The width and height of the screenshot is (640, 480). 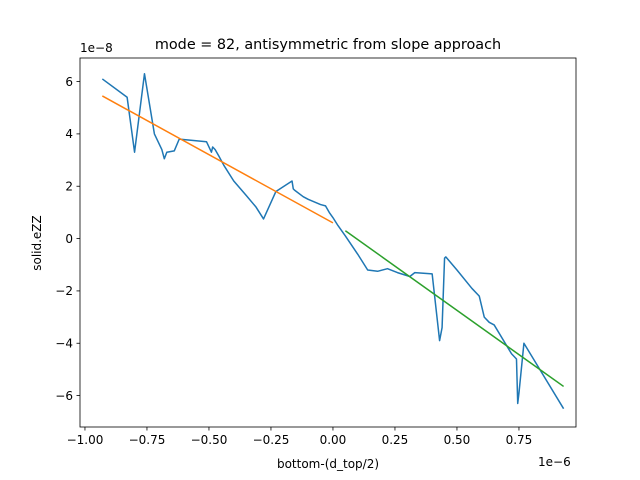 I want to click on y-offset-text: 1e−8, so click(x=96, y=48).